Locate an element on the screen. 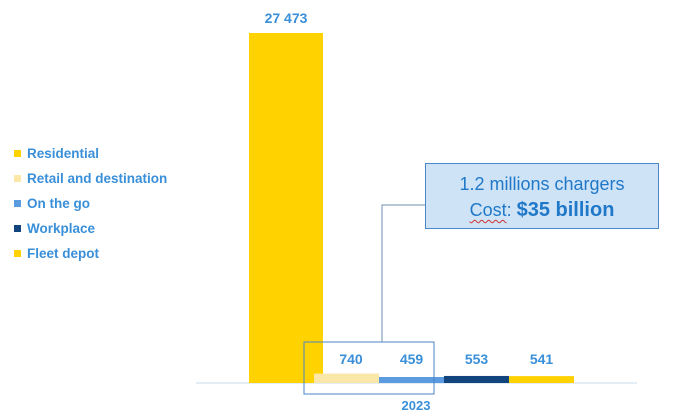 The image size is (676, 415). legend-swatch-residential is located at coordinates (17, 153).